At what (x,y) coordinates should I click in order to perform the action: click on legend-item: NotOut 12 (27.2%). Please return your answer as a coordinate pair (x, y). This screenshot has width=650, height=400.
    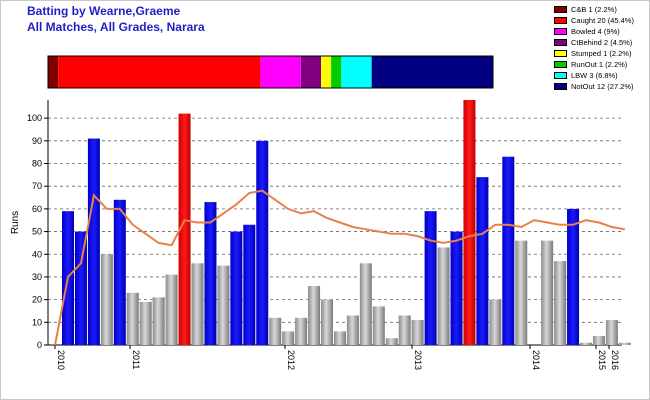
    Looking at the image, I should click on (594, 86).